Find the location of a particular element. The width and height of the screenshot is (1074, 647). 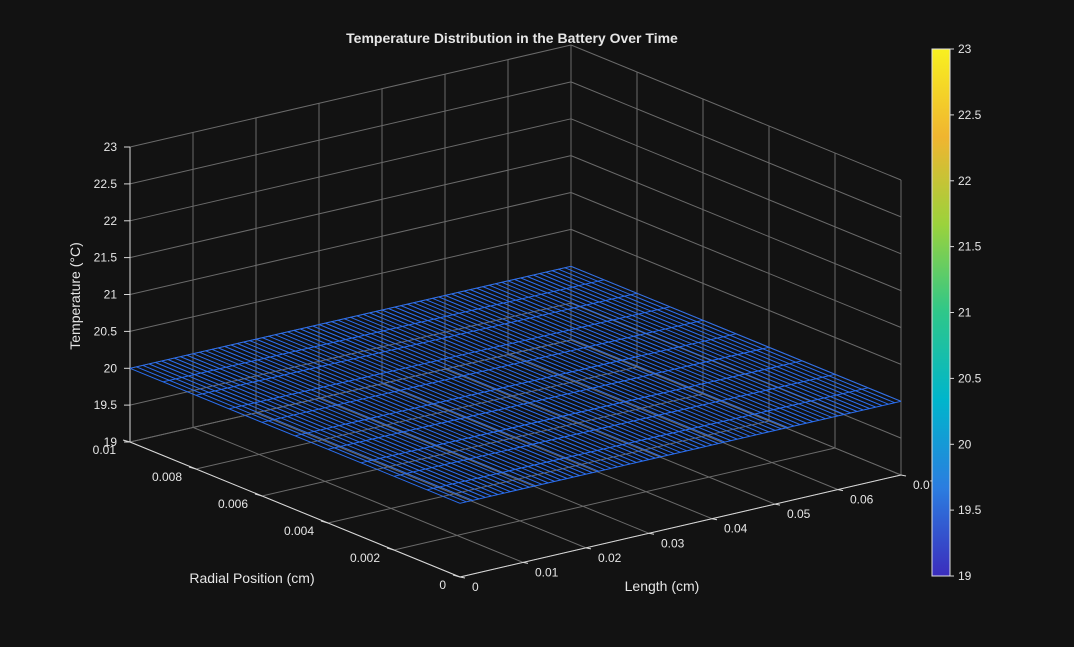

z-tick-label: 20 is located at coordinates (111, 368).